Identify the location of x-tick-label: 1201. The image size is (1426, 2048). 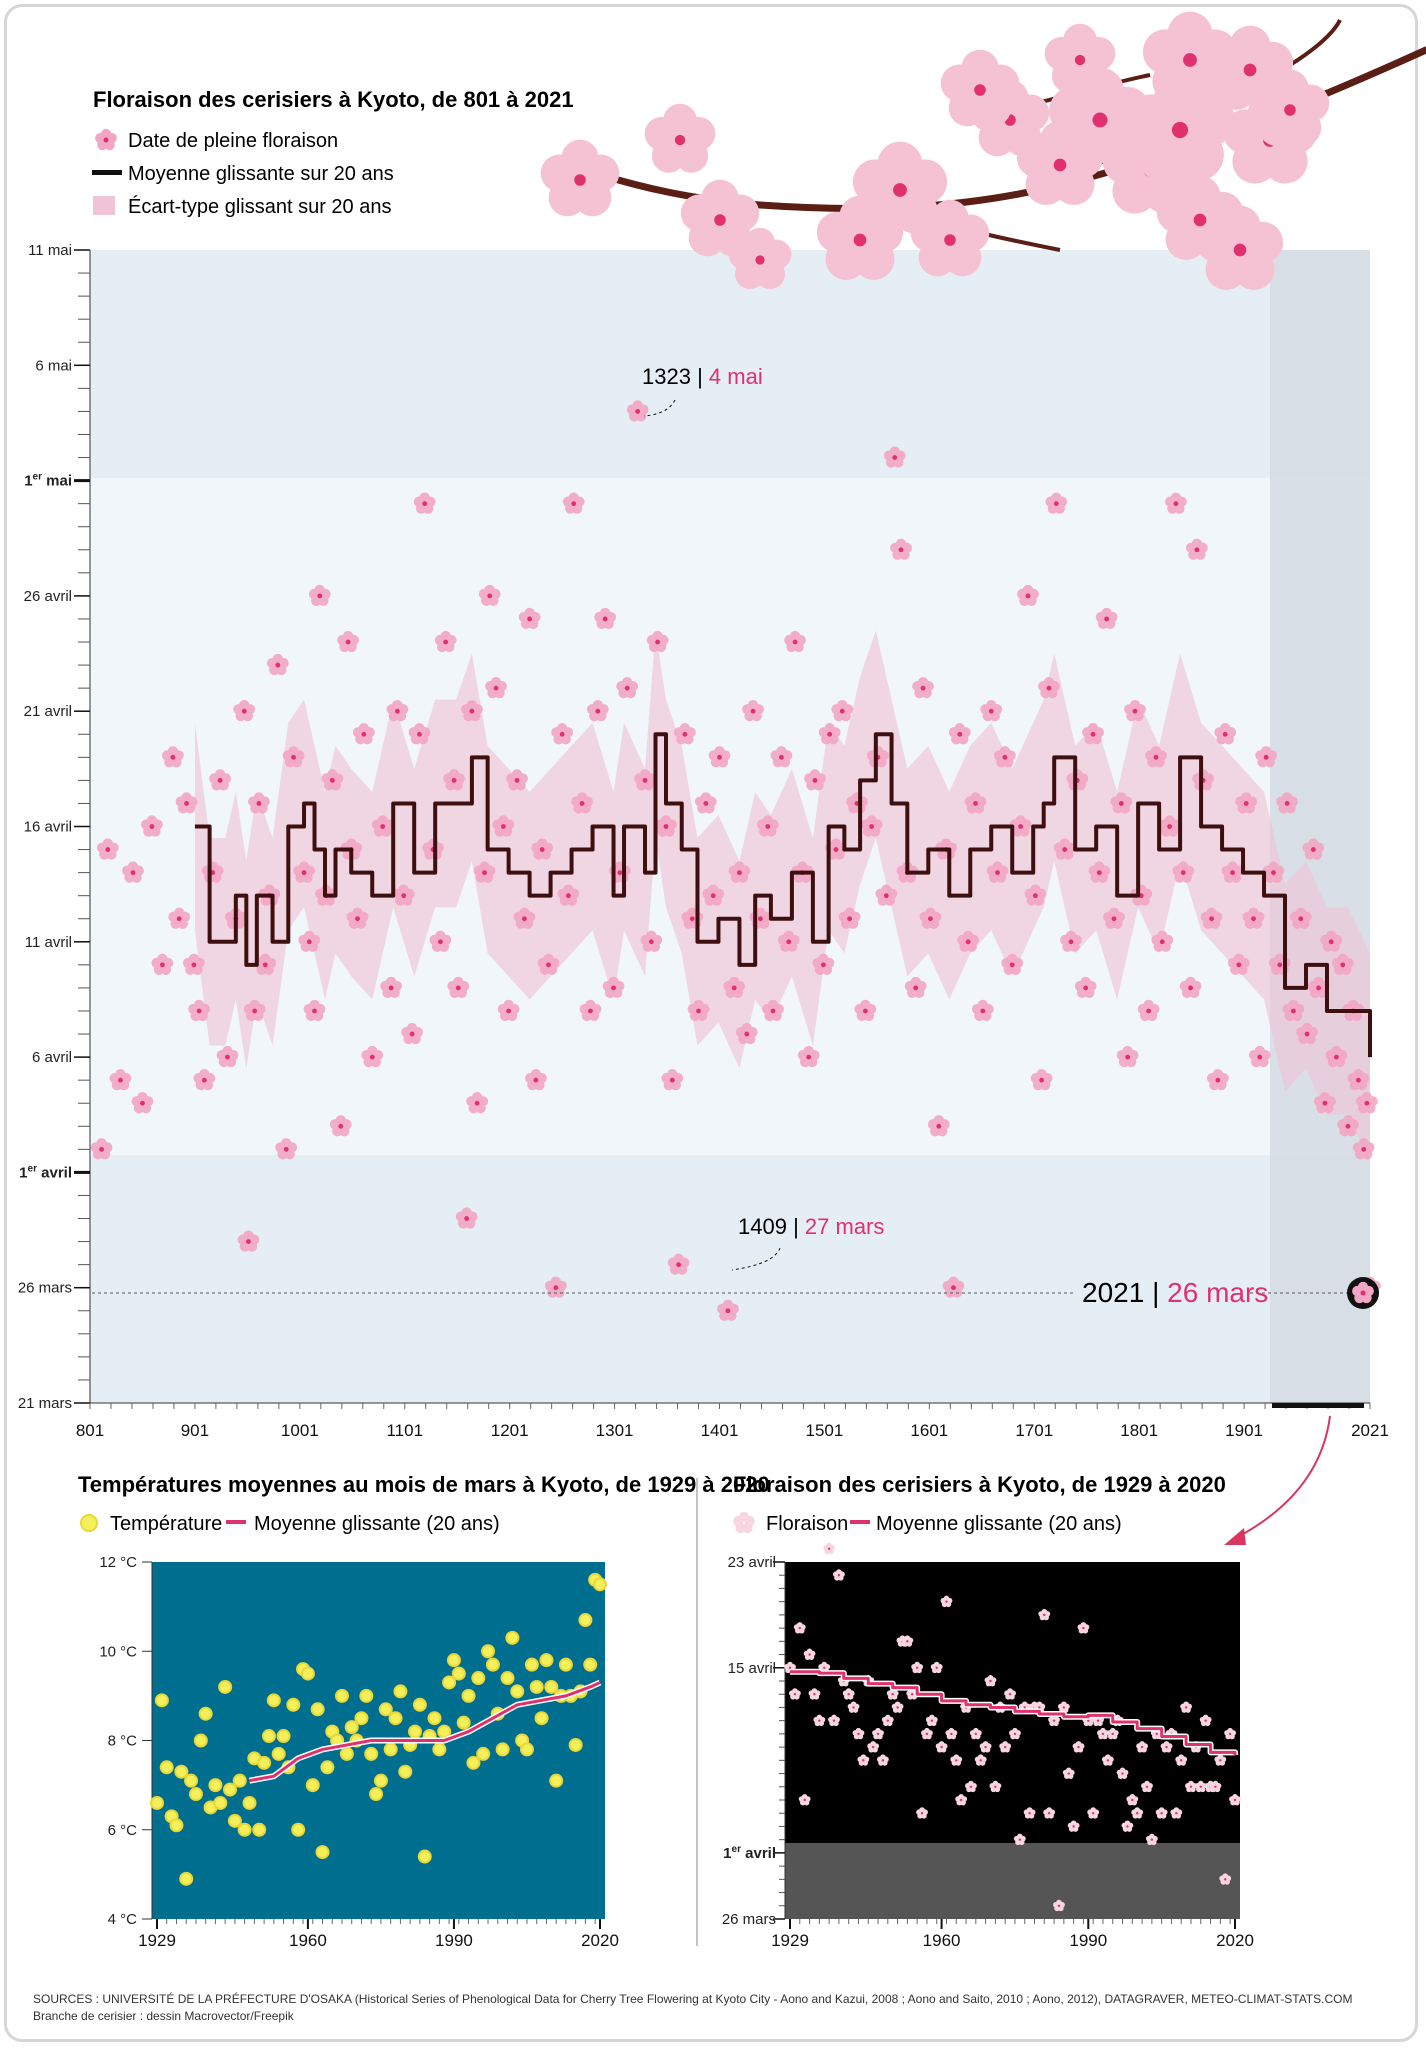
(510, 1430).